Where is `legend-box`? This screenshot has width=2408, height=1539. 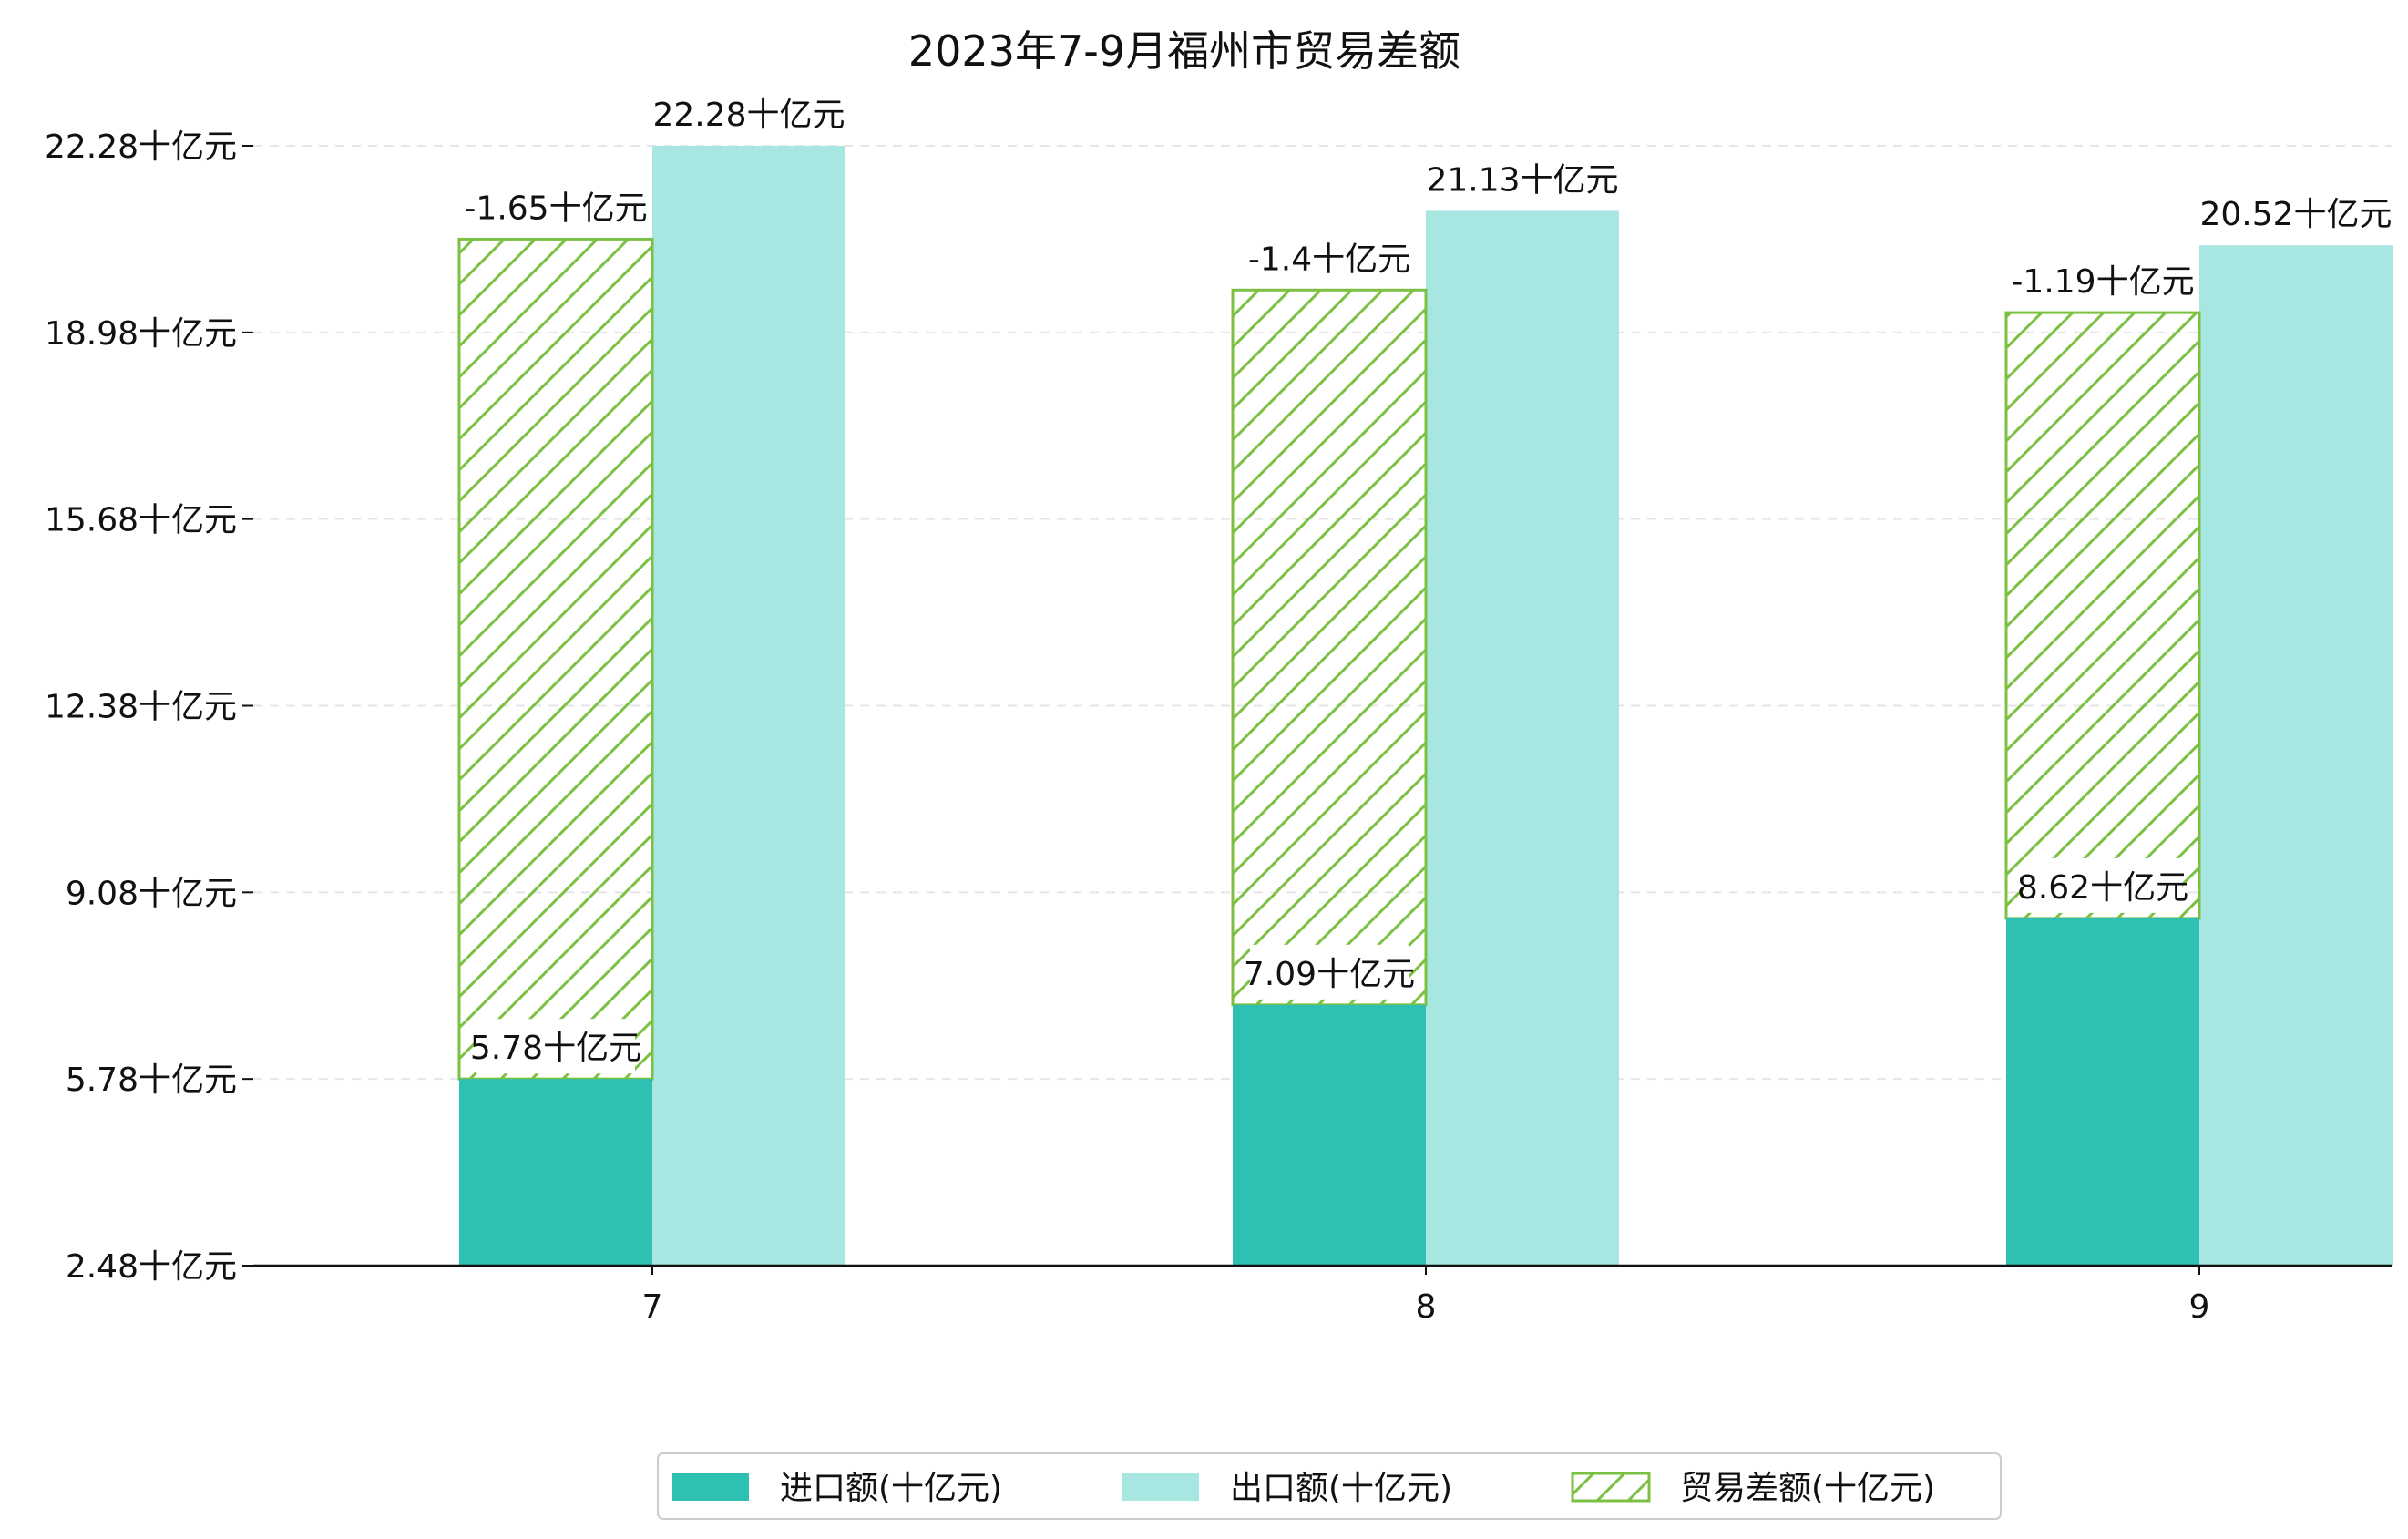 legend-box is located at coordinates (1330, 1486).